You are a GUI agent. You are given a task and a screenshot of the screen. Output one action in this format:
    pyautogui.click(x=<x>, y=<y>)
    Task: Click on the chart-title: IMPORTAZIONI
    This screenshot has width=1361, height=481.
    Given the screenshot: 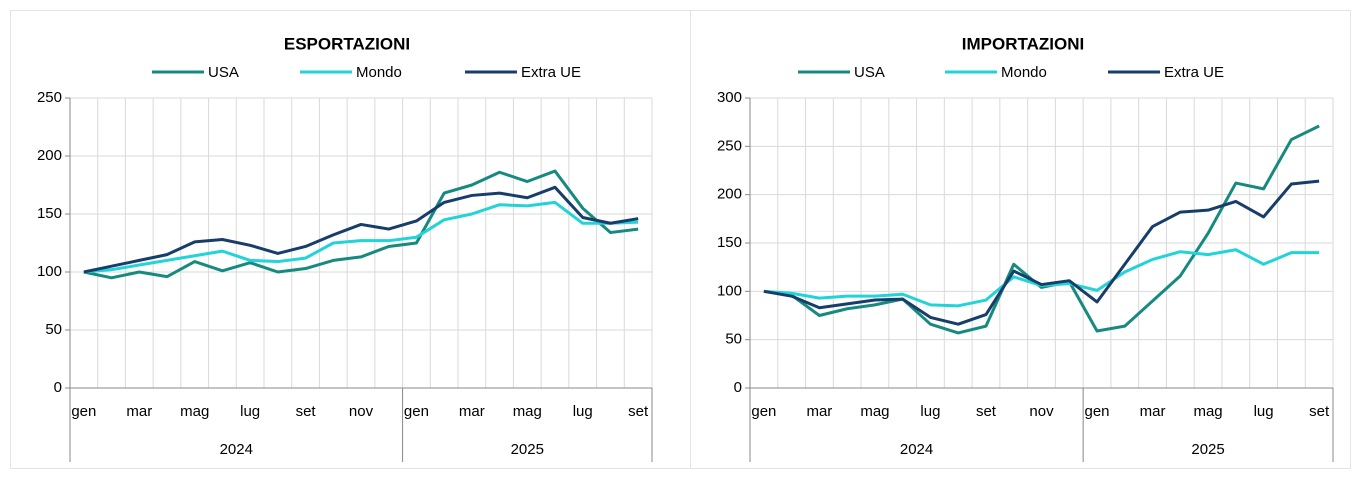 What is the action you would take?
    pyautogui.click(x=1023, y=43)
    